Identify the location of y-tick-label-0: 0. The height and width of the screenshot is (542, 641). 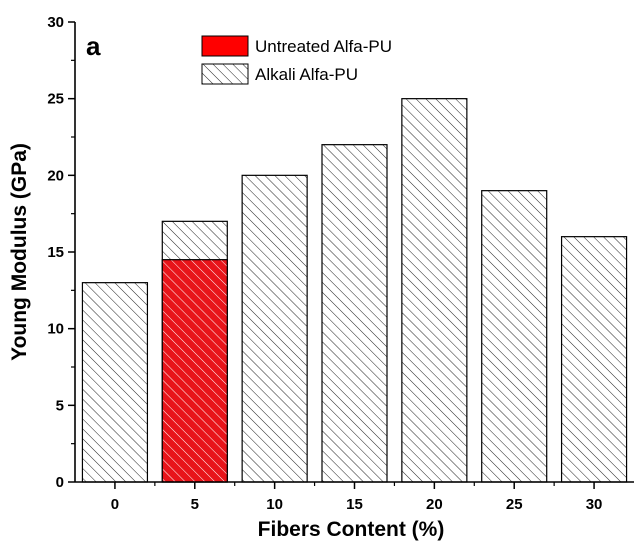
(60, 482).